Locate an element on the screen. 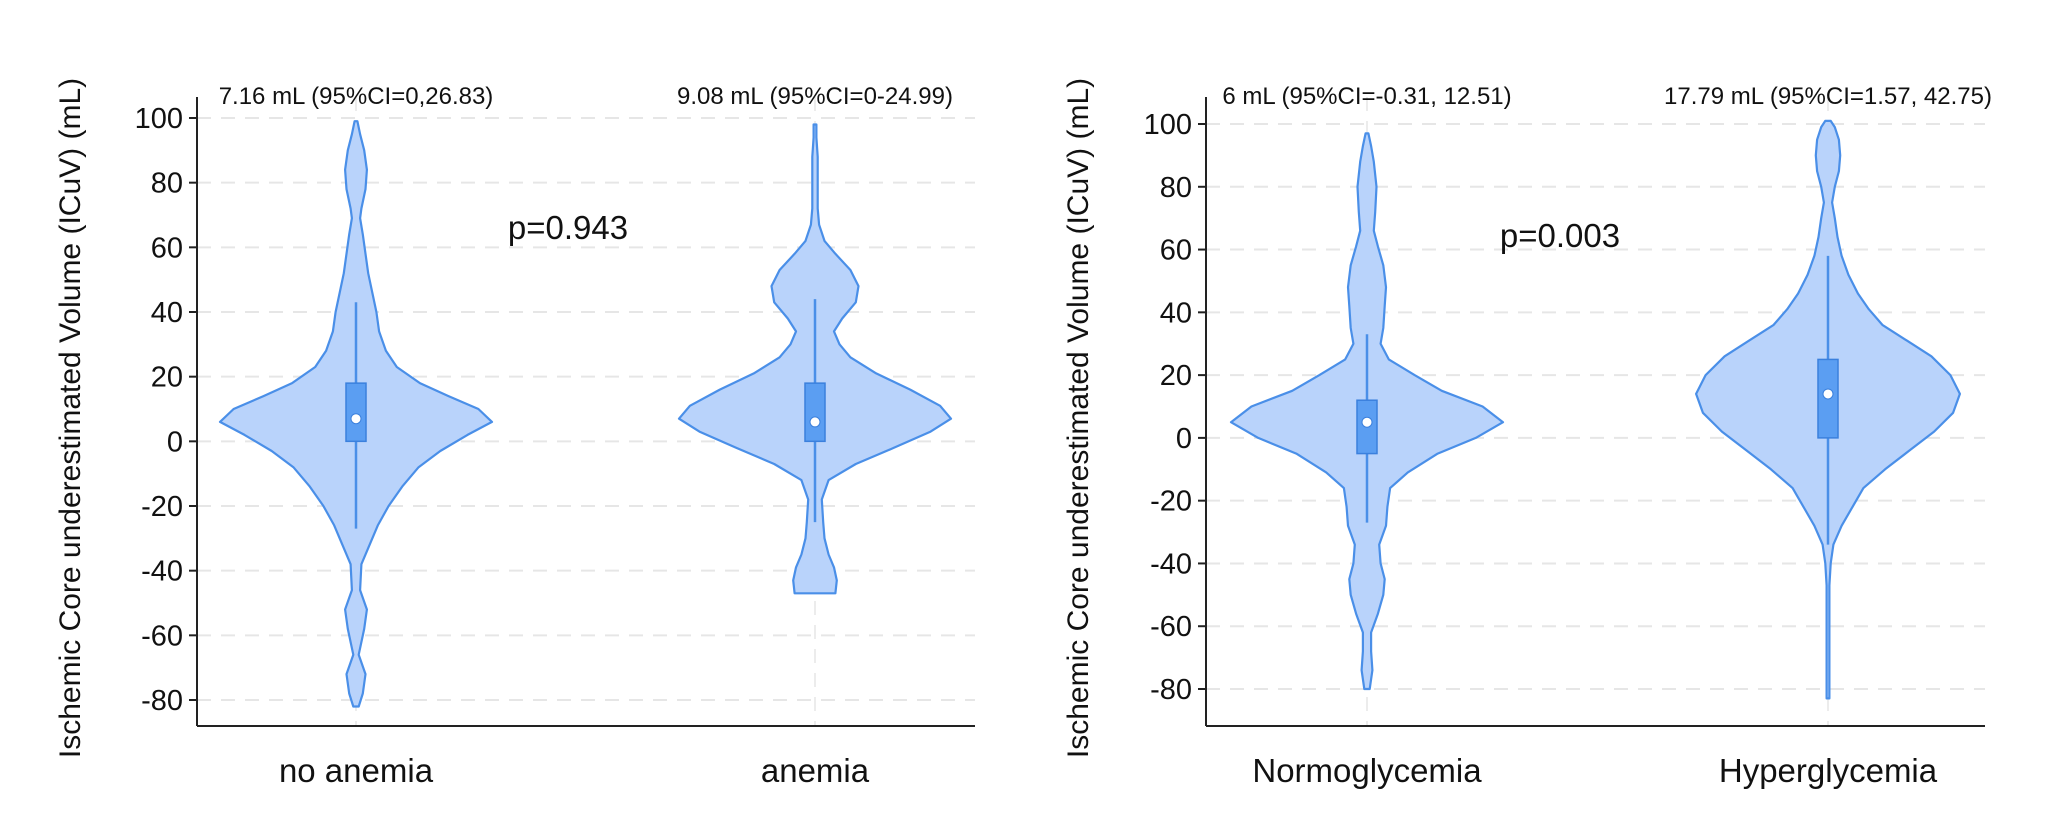  x-category-label: Hyperglycemia is located at coordinates (1828, 770).